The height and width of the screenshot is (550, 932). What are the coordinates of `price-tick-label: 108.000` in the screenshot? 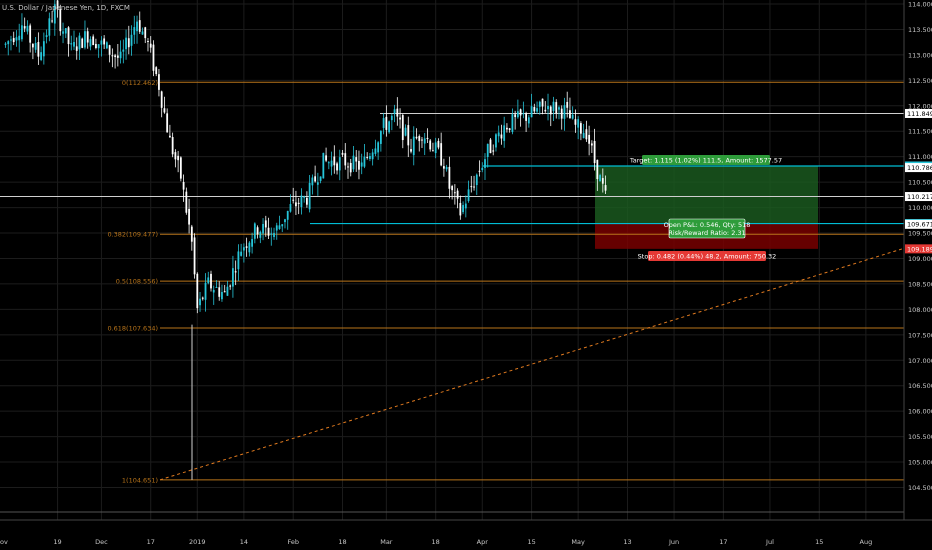 It's located at (920, 310).